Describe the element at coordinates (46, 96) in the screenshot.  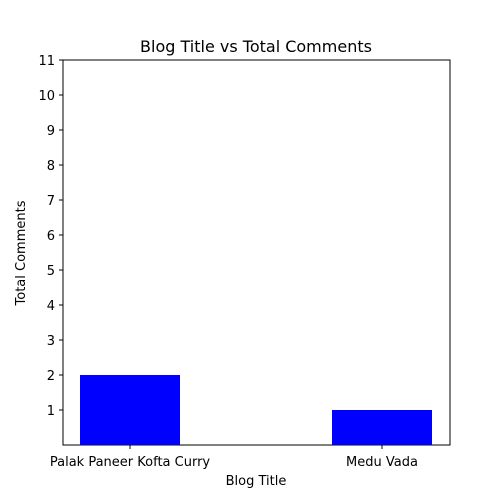
I see `y-tick-label-9: 10` at that location.